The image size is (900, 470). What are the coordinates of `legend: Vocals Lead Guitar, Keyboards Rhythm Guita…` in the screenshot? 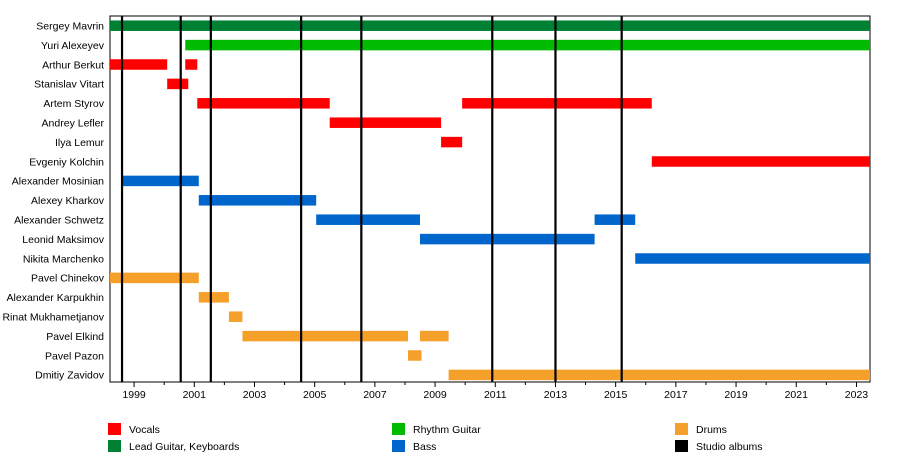 It's located at (435, 438).